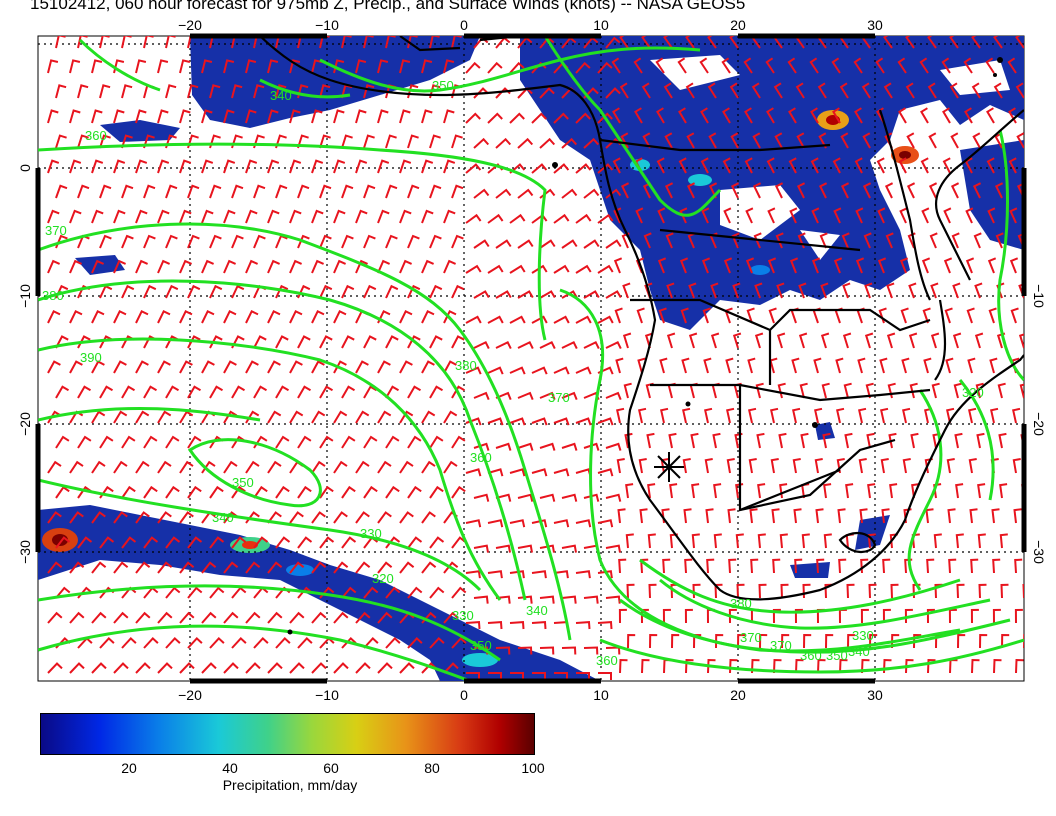 The image size is (1056, 816). What do you see at coordinates (537, 610) in the screenshot?
I see `contour-label: 340` at bounding box center [537, 610].